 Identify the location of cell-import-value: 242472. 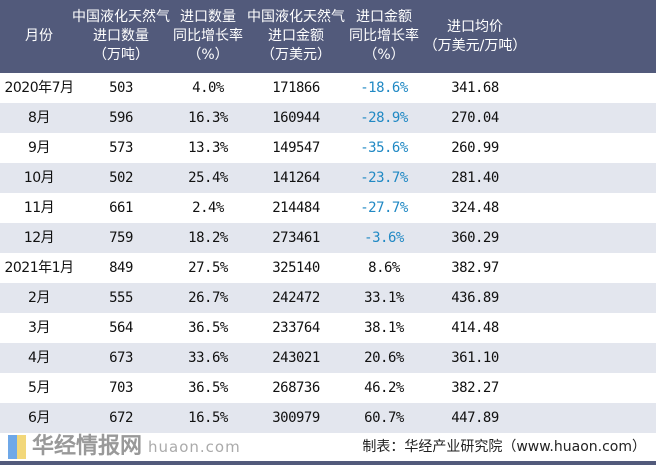
(296, 298).